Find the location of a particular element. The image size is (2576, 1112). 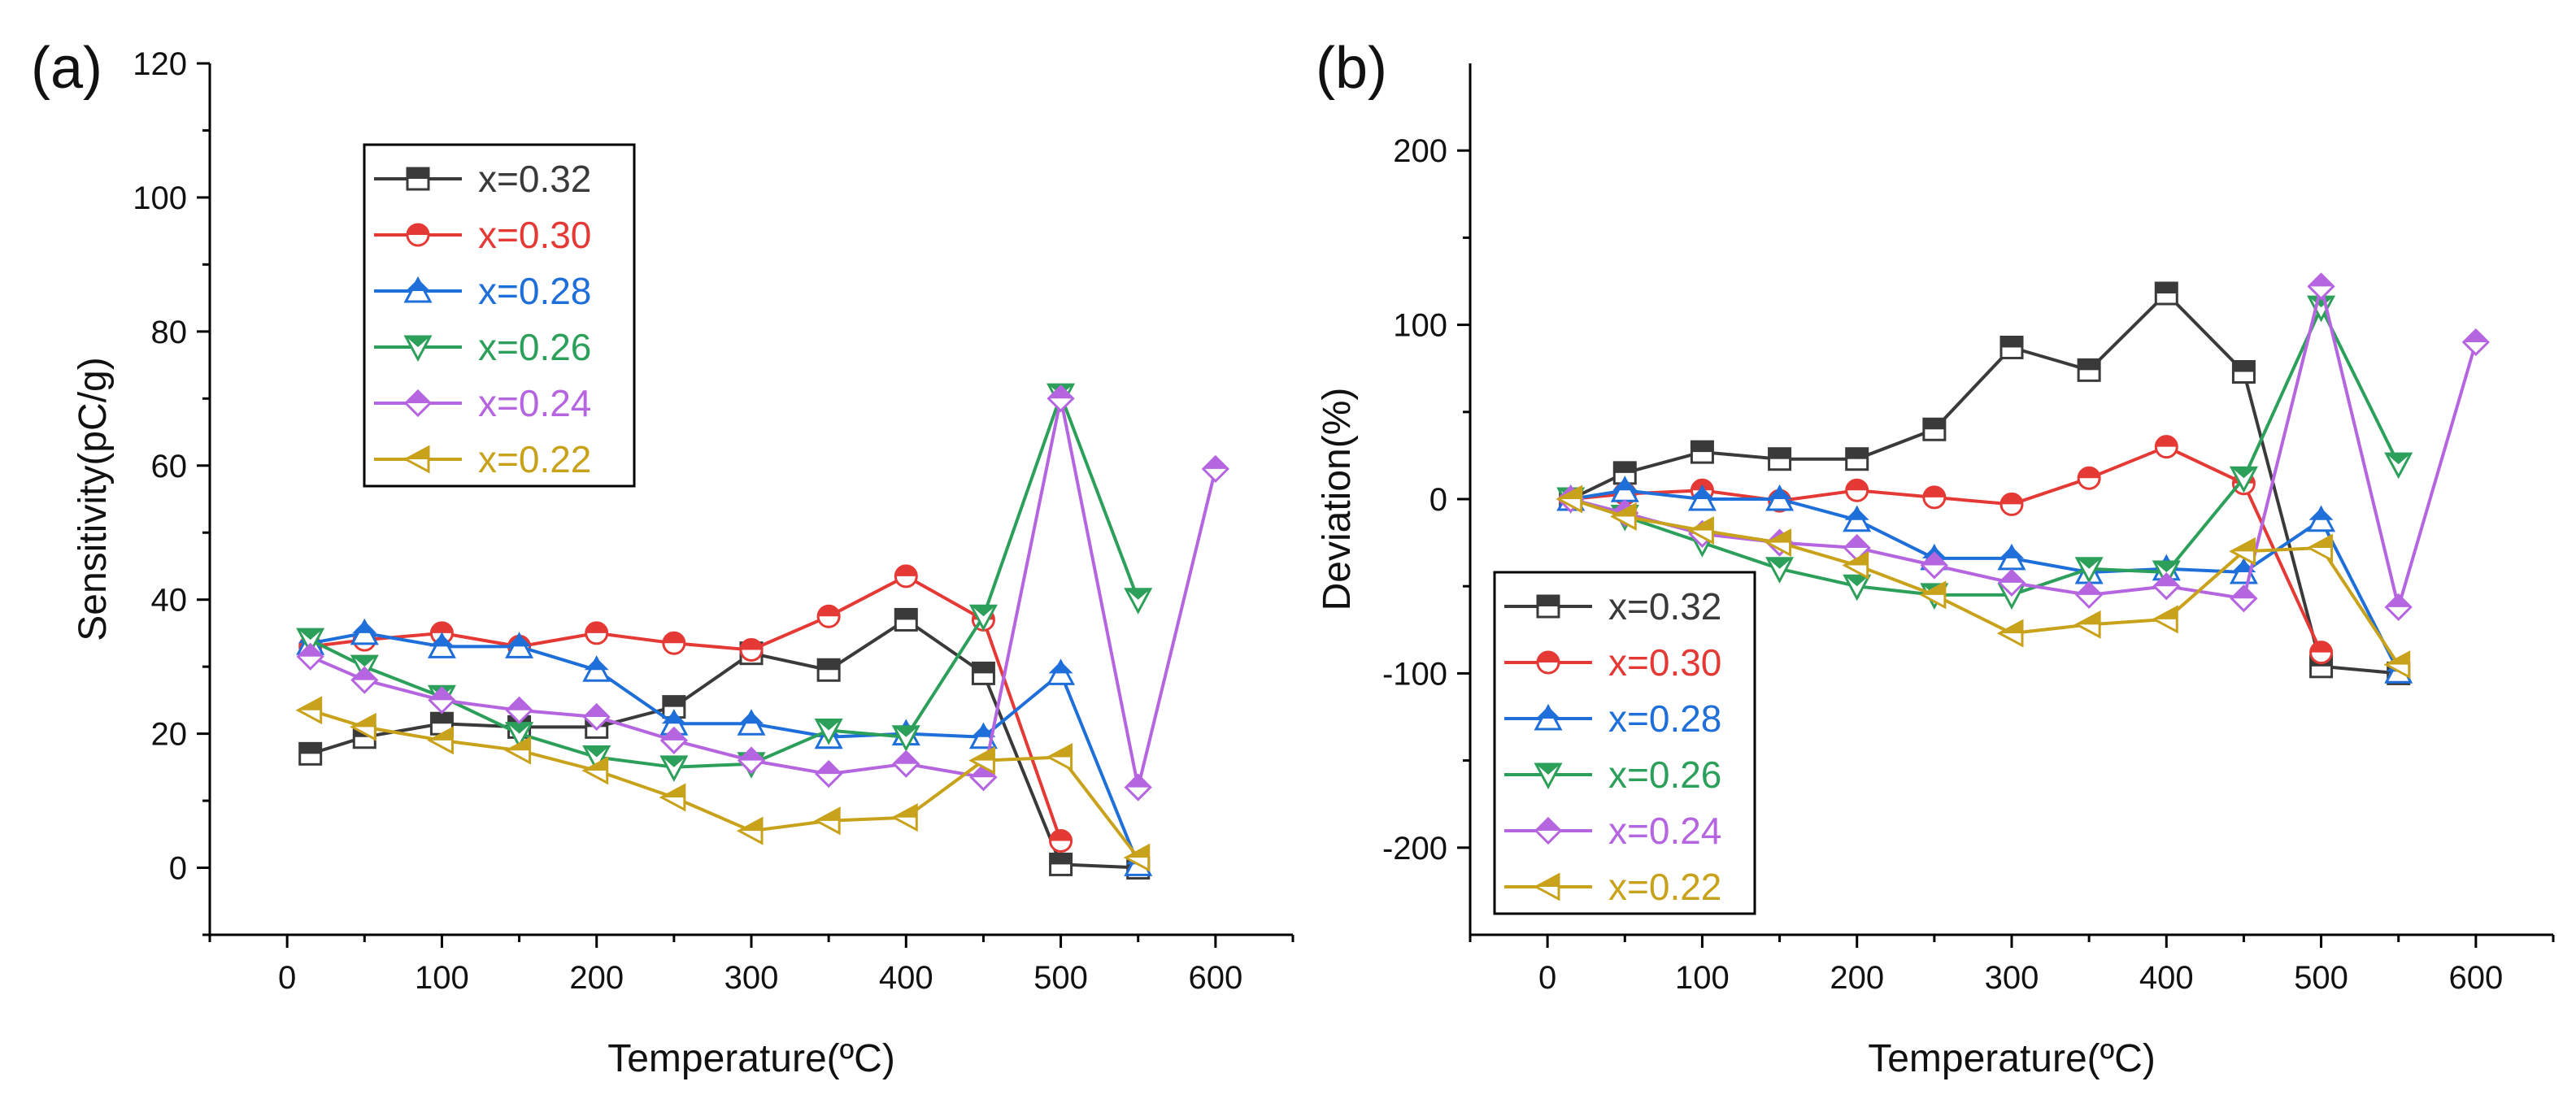

panel-a-legend-item: x=0.22 is located at coordinates (483, 459).